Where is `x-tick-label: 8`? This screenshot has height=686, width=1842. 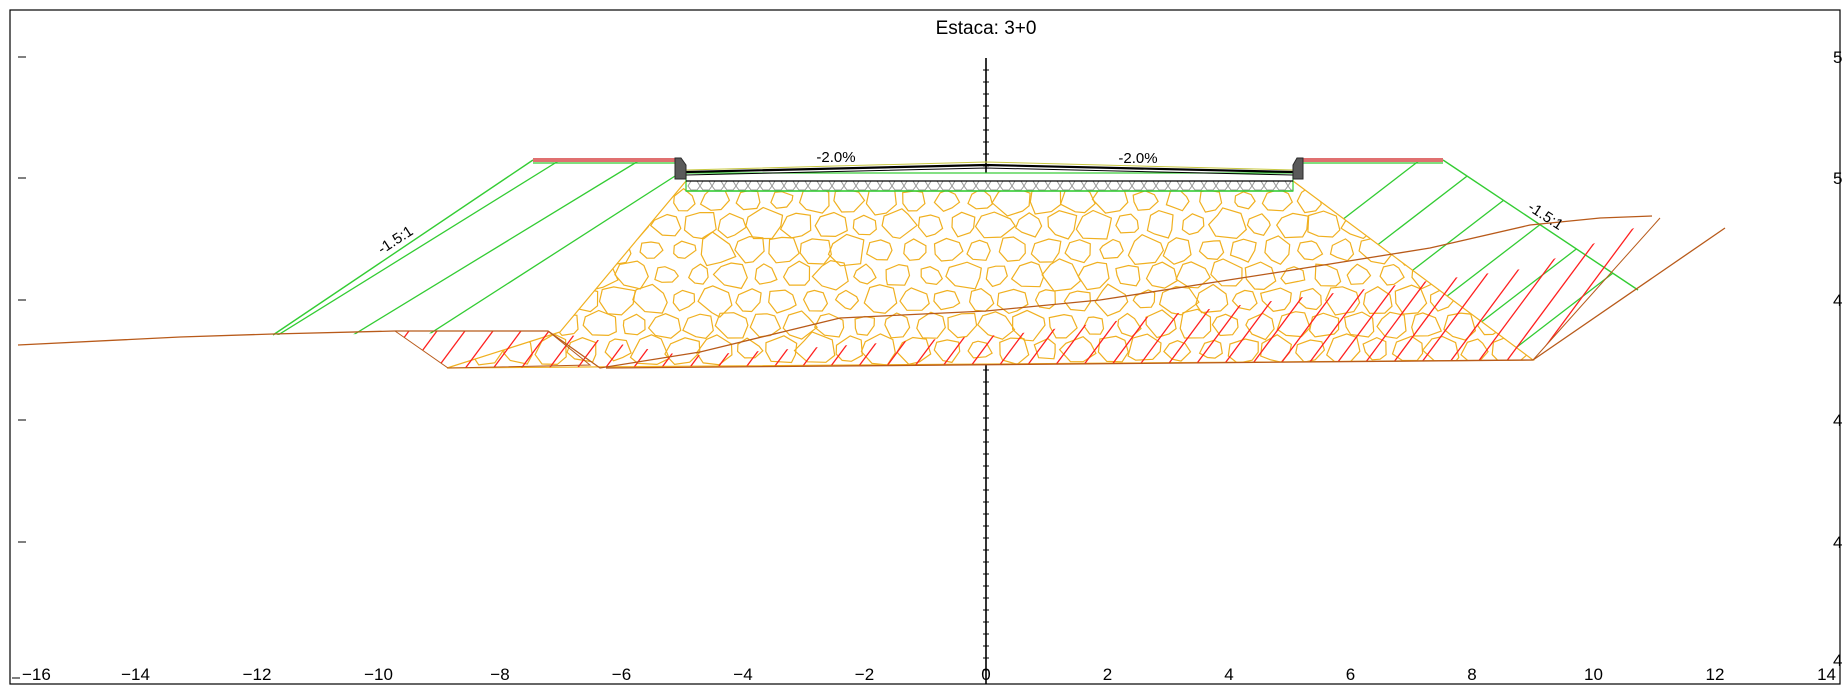 x-tick-label: 8 is located at coordinates (1471, 674).